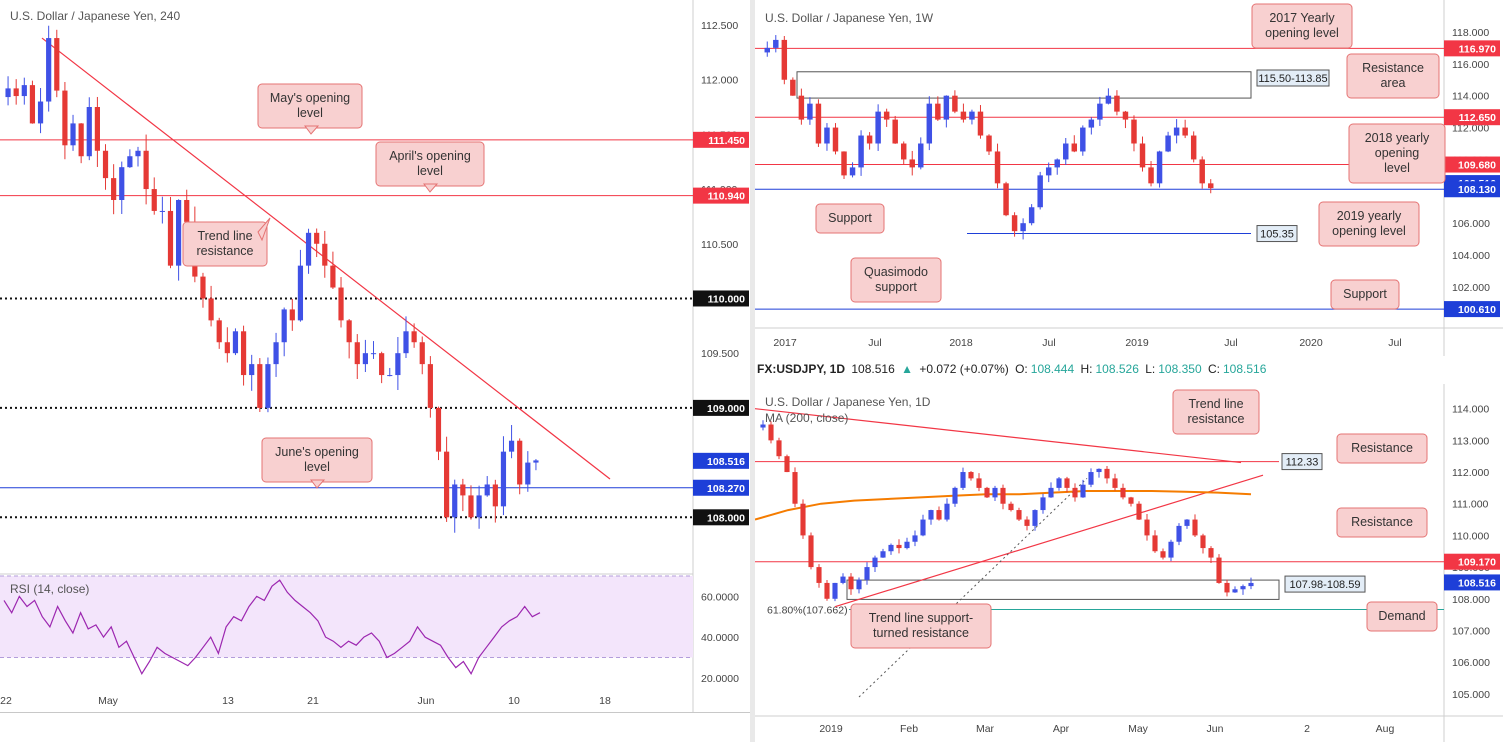 The image size is (1503, 742). What do you see at coordinates (108, 701) in the screenshot?
I see `h4-x-tick: May` at bounding box center [108, 701].